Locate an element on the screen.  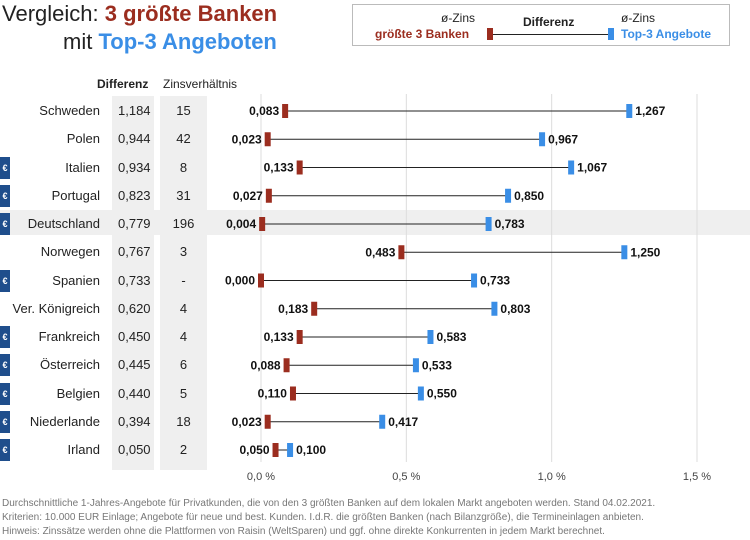
country-name: Schweden is located at coordinates (69, 110).